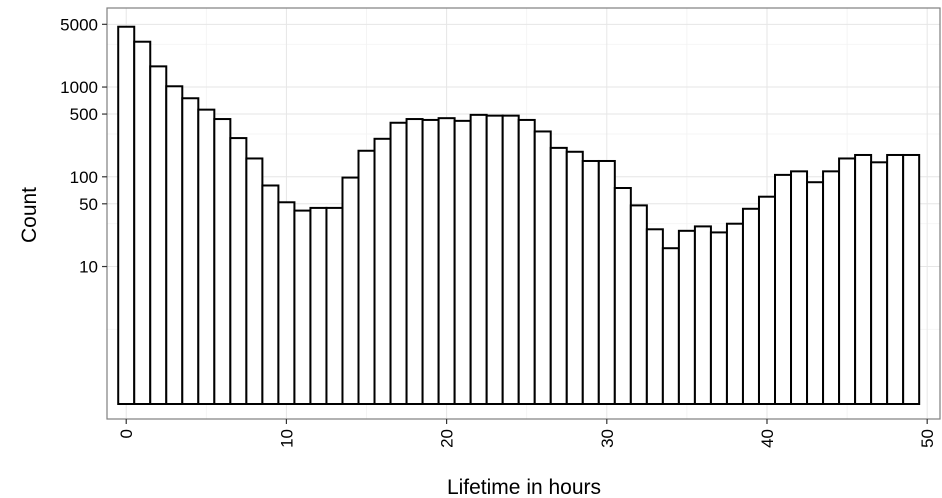 The image size is (942, 498). I want to click on x-tick-label: 40, so click(767, 438).